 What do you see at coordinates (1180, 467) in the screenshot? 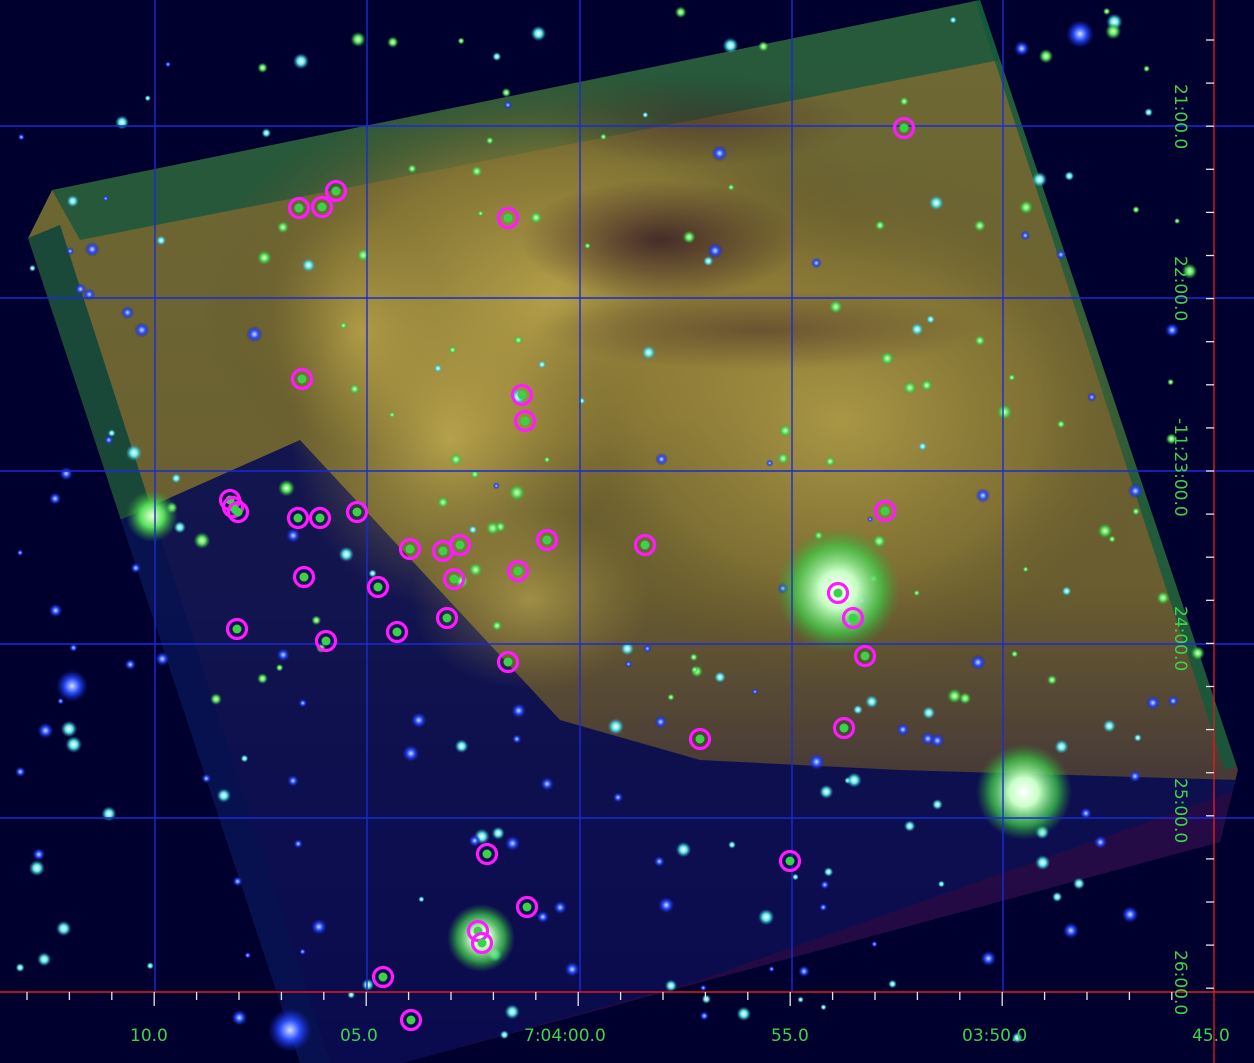
I see `dec-tick-label: -11:23:00.0` at bounding box center [1180, 467].